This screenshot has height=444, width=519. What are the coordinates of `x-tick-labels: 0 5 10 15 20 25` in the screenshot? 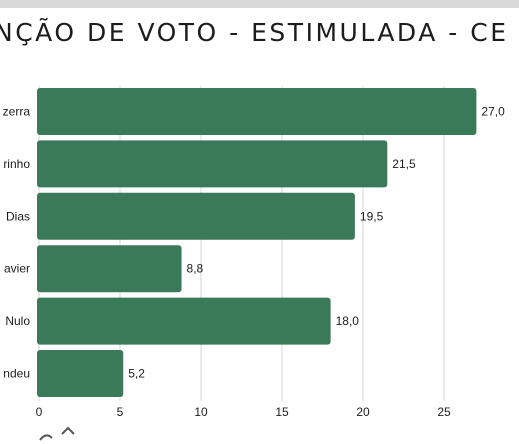 It's located at (243, 412).